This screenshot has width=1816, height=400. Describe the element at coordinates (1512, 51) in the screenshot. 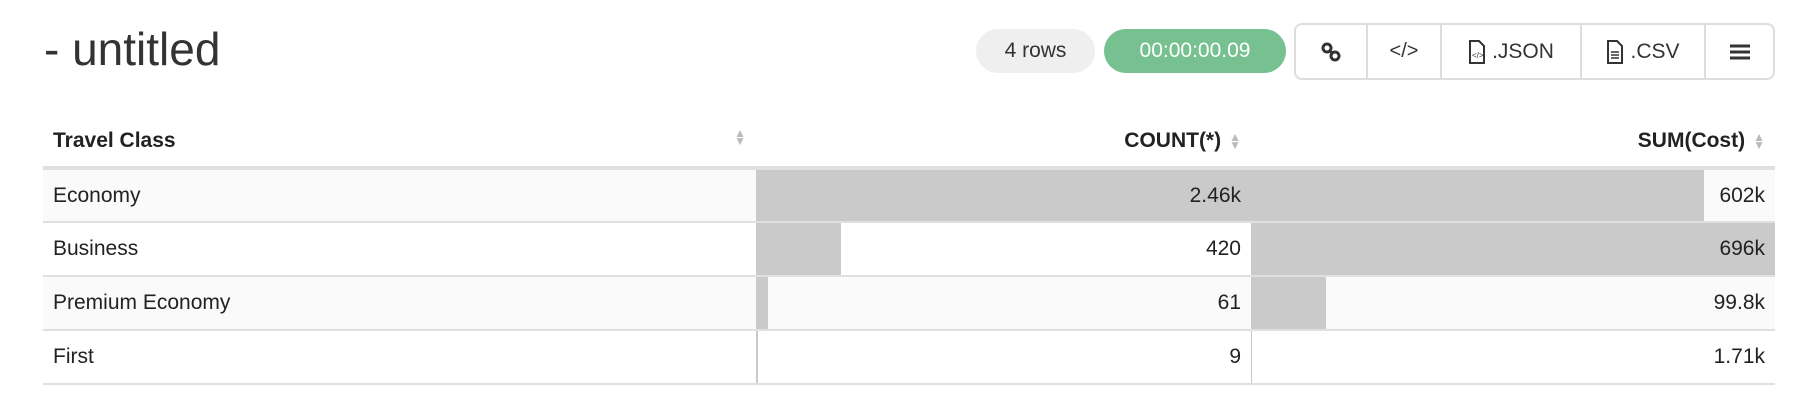

I see `export-json-button: </> .JSON` at that location.